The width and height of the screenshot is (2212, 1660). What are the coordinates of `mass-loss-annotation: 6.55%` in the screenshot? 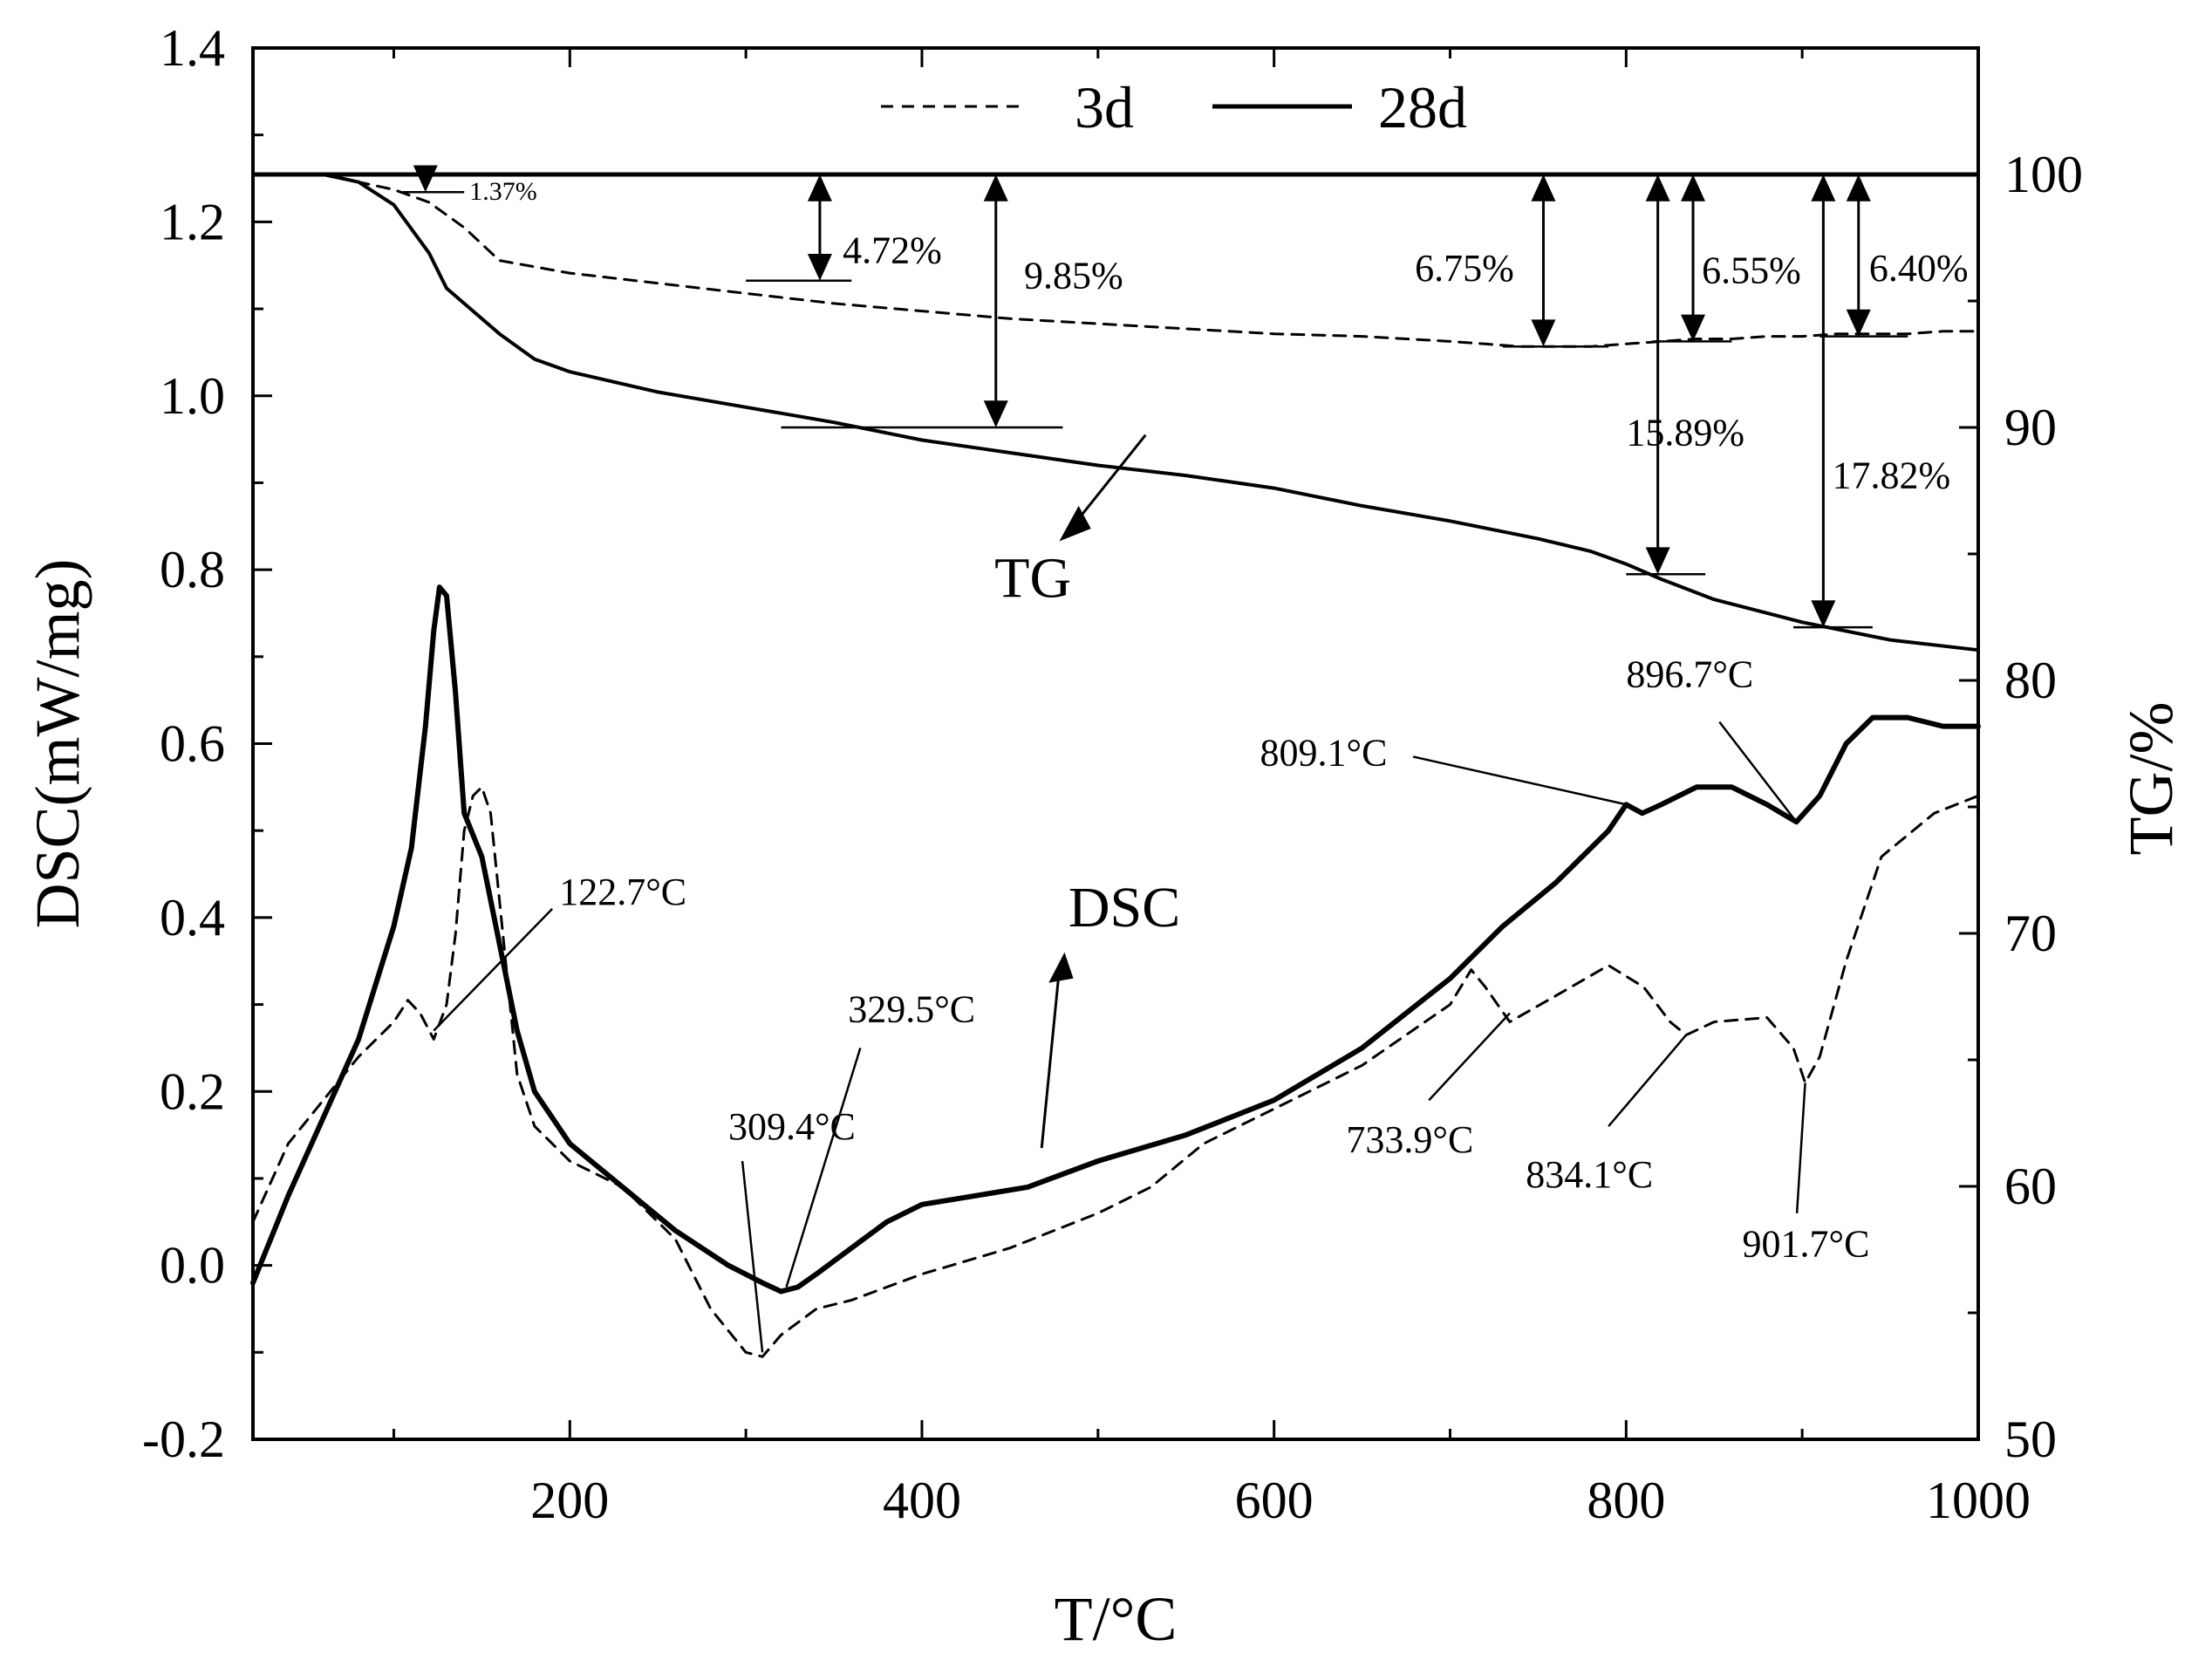 It's located at (1752, 270).